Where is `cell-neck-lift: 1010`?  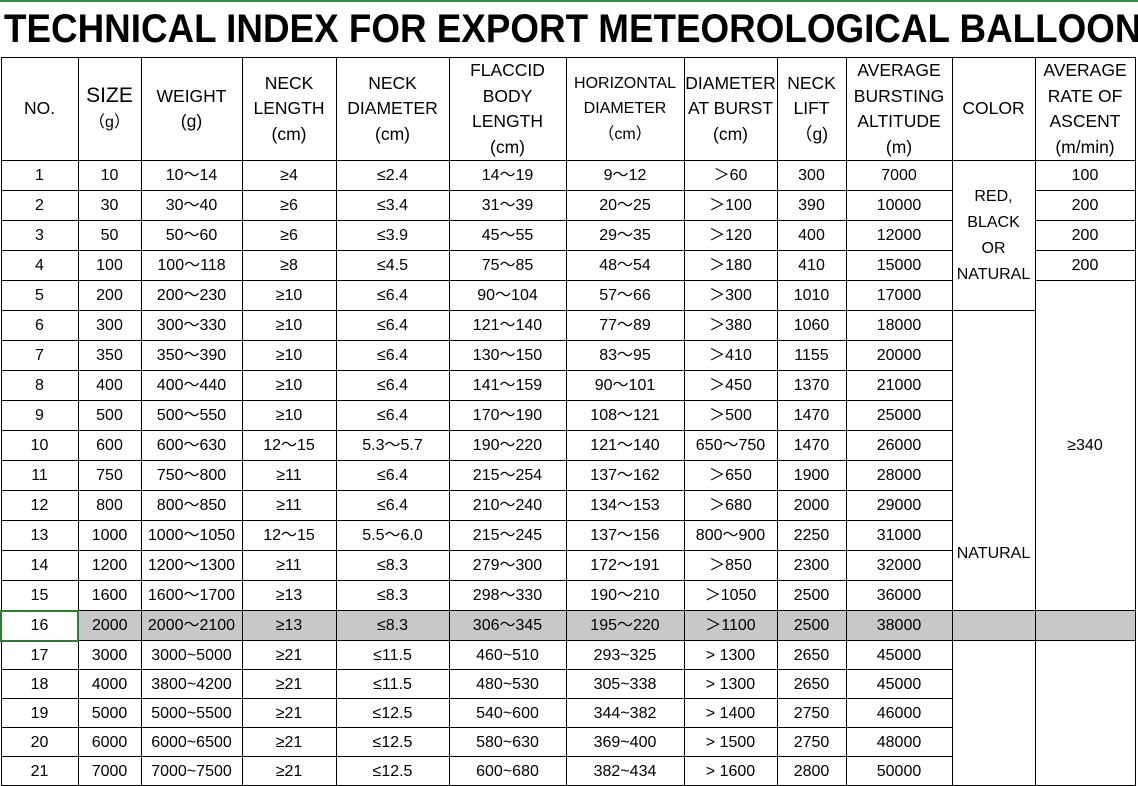 cell-neck-lift: 1010 is located at coordinates (811, 295).